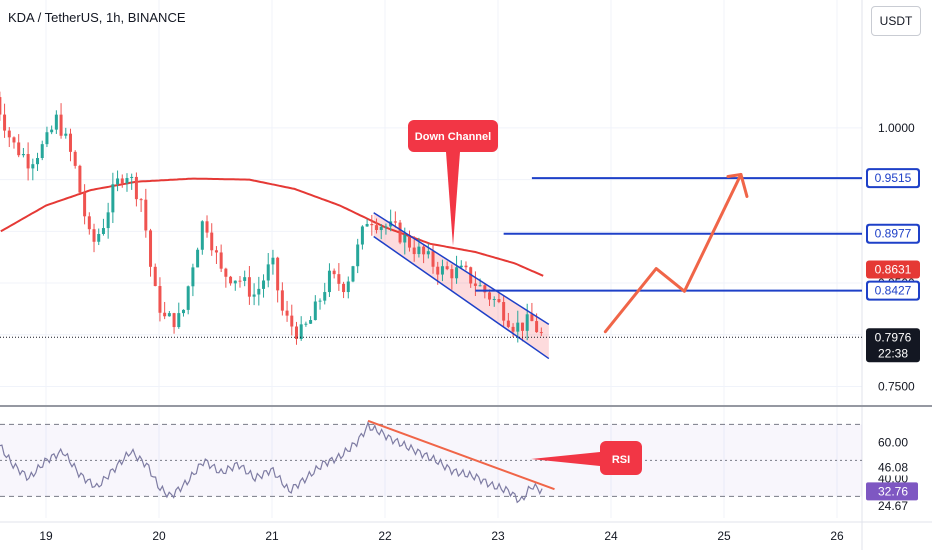  I want to click on time-axis-tick: 24, so click(611, 536).